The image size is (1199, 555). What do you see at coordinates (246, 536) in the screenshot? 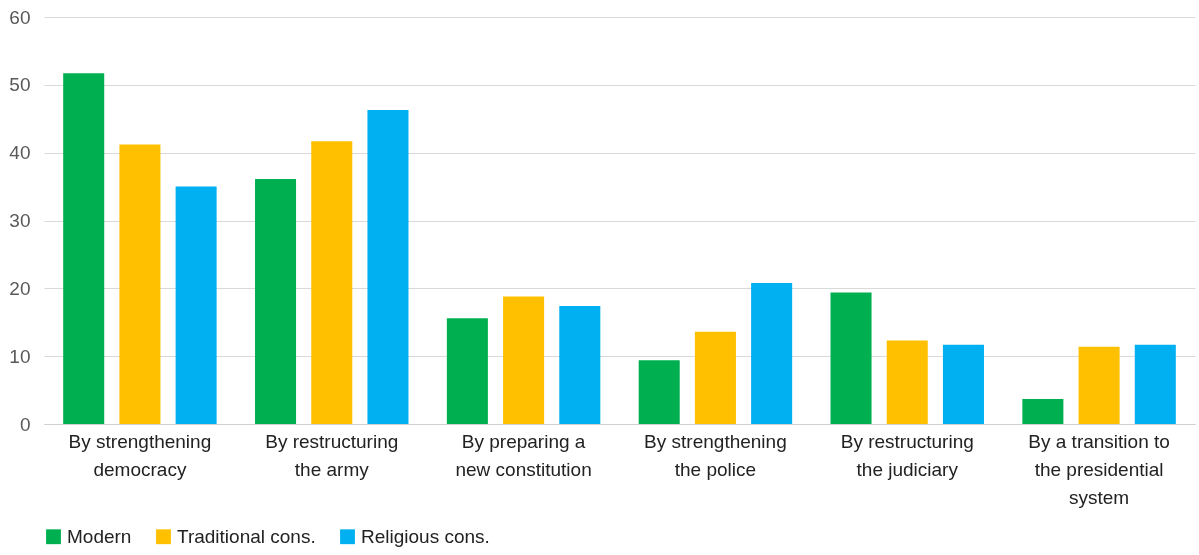
I see `legend-label: Traditional cons.` at bounding box center [246, 536].